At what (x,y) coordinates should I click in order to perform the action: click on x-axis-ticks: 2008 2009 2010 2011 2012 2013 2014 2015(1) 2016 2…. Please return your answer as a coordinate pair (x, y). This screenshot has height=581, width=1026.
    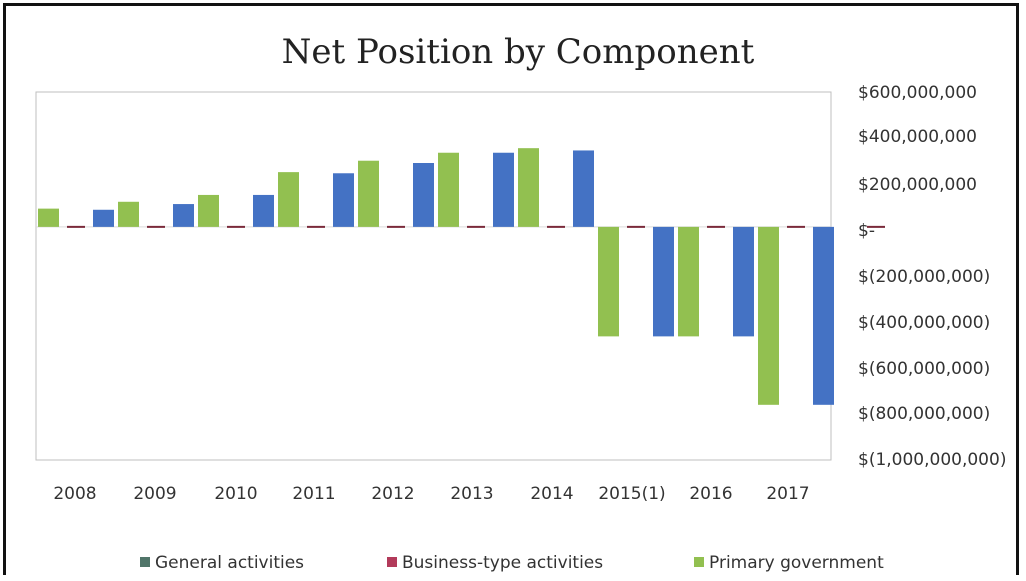
    Looking at the image, I should click on (431, 494).